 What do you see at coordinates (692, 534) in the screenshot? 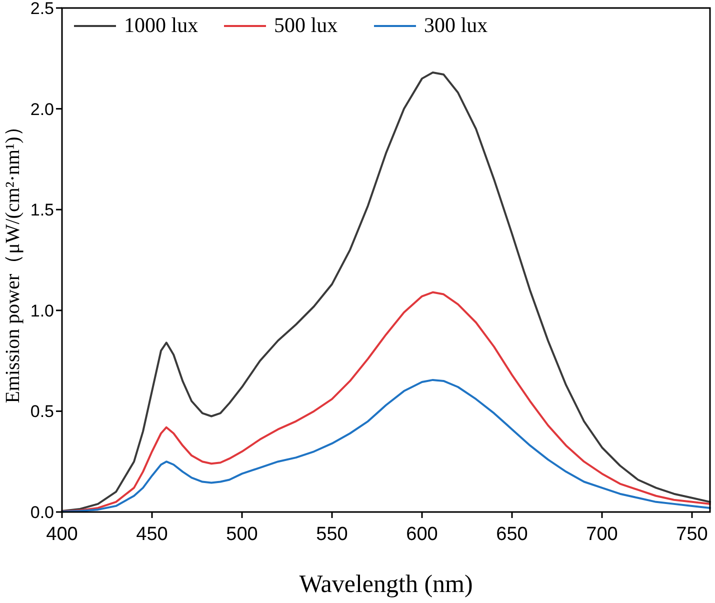
I see `x-tick-label: 750` at bounding box center [692, 534].